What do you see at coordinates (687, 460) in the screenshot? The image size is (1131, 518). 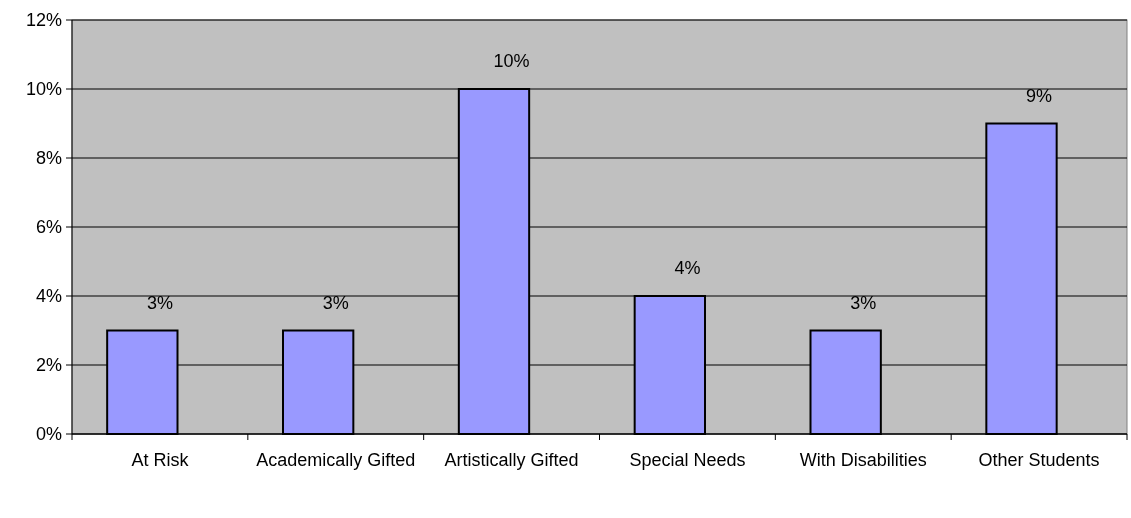 I see `x-tick-label: Special Needs` at bounding box center [687, 460].